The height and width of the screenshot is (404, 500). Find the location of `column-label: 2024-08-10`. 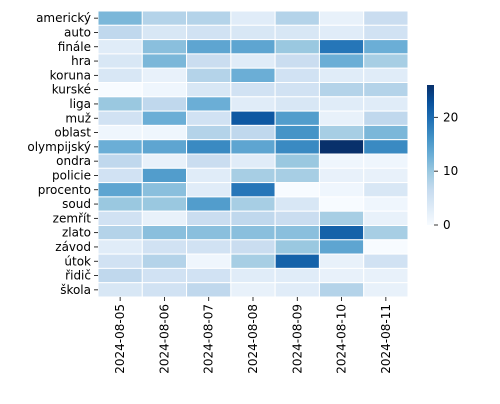

column-label: 2024-08-10 is located at coordinates (342, 339).